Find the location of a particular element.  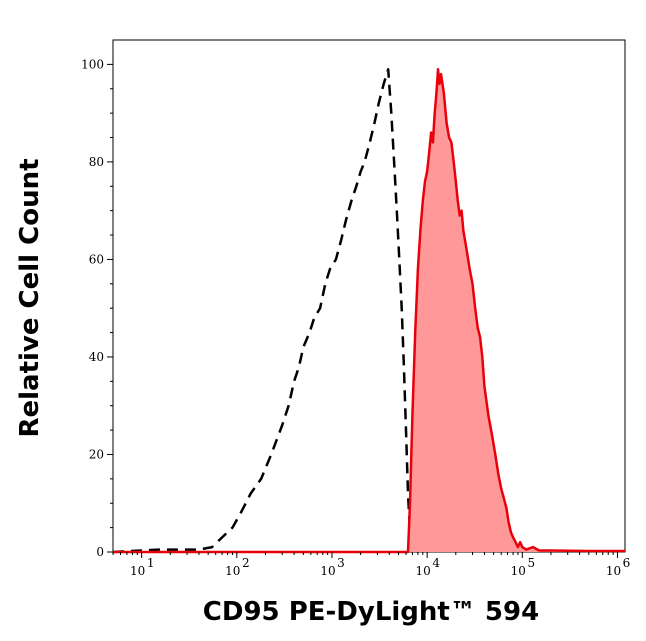

x-tick-exponent-2: 3 is located at coordinates (341, 563).